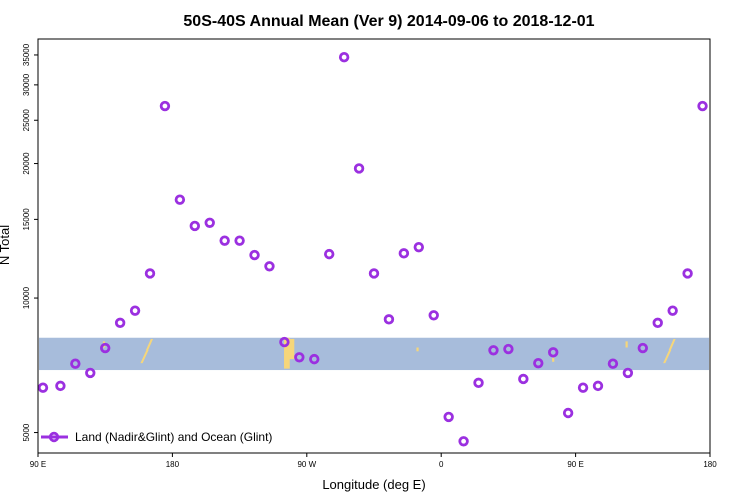  Describe the element at coordinates (173, 437) in the screenshot. I see `legend-label: Land (Nadir&Glint) and Ocean (Glint)` at that location.